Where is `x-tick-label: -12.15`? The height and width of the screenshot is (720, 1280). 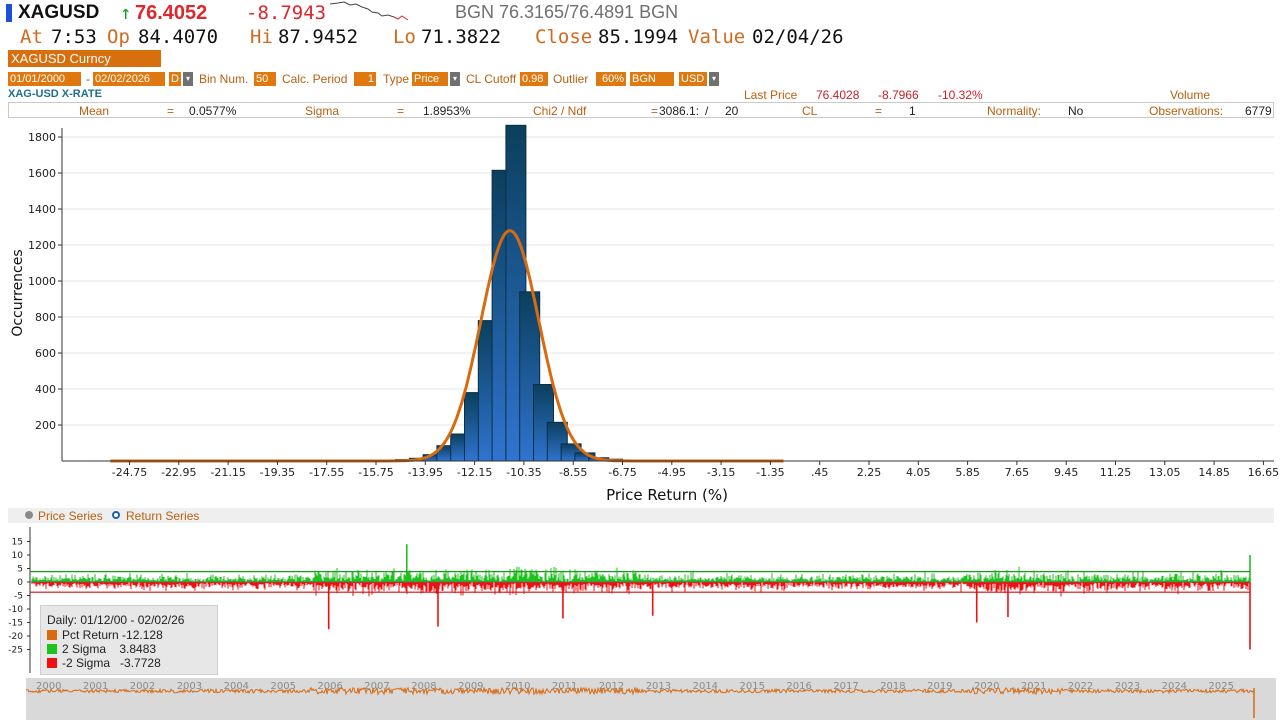 x-tick-label: -12.15 is located at coordinates (474, 472).